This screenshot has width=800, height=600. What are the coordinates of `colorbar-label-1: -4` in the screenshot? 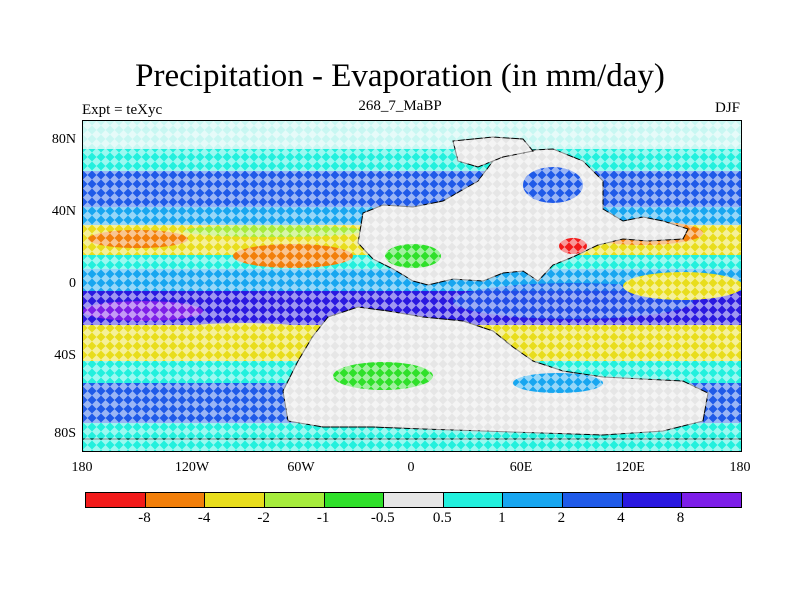 It's located at (204, 518).